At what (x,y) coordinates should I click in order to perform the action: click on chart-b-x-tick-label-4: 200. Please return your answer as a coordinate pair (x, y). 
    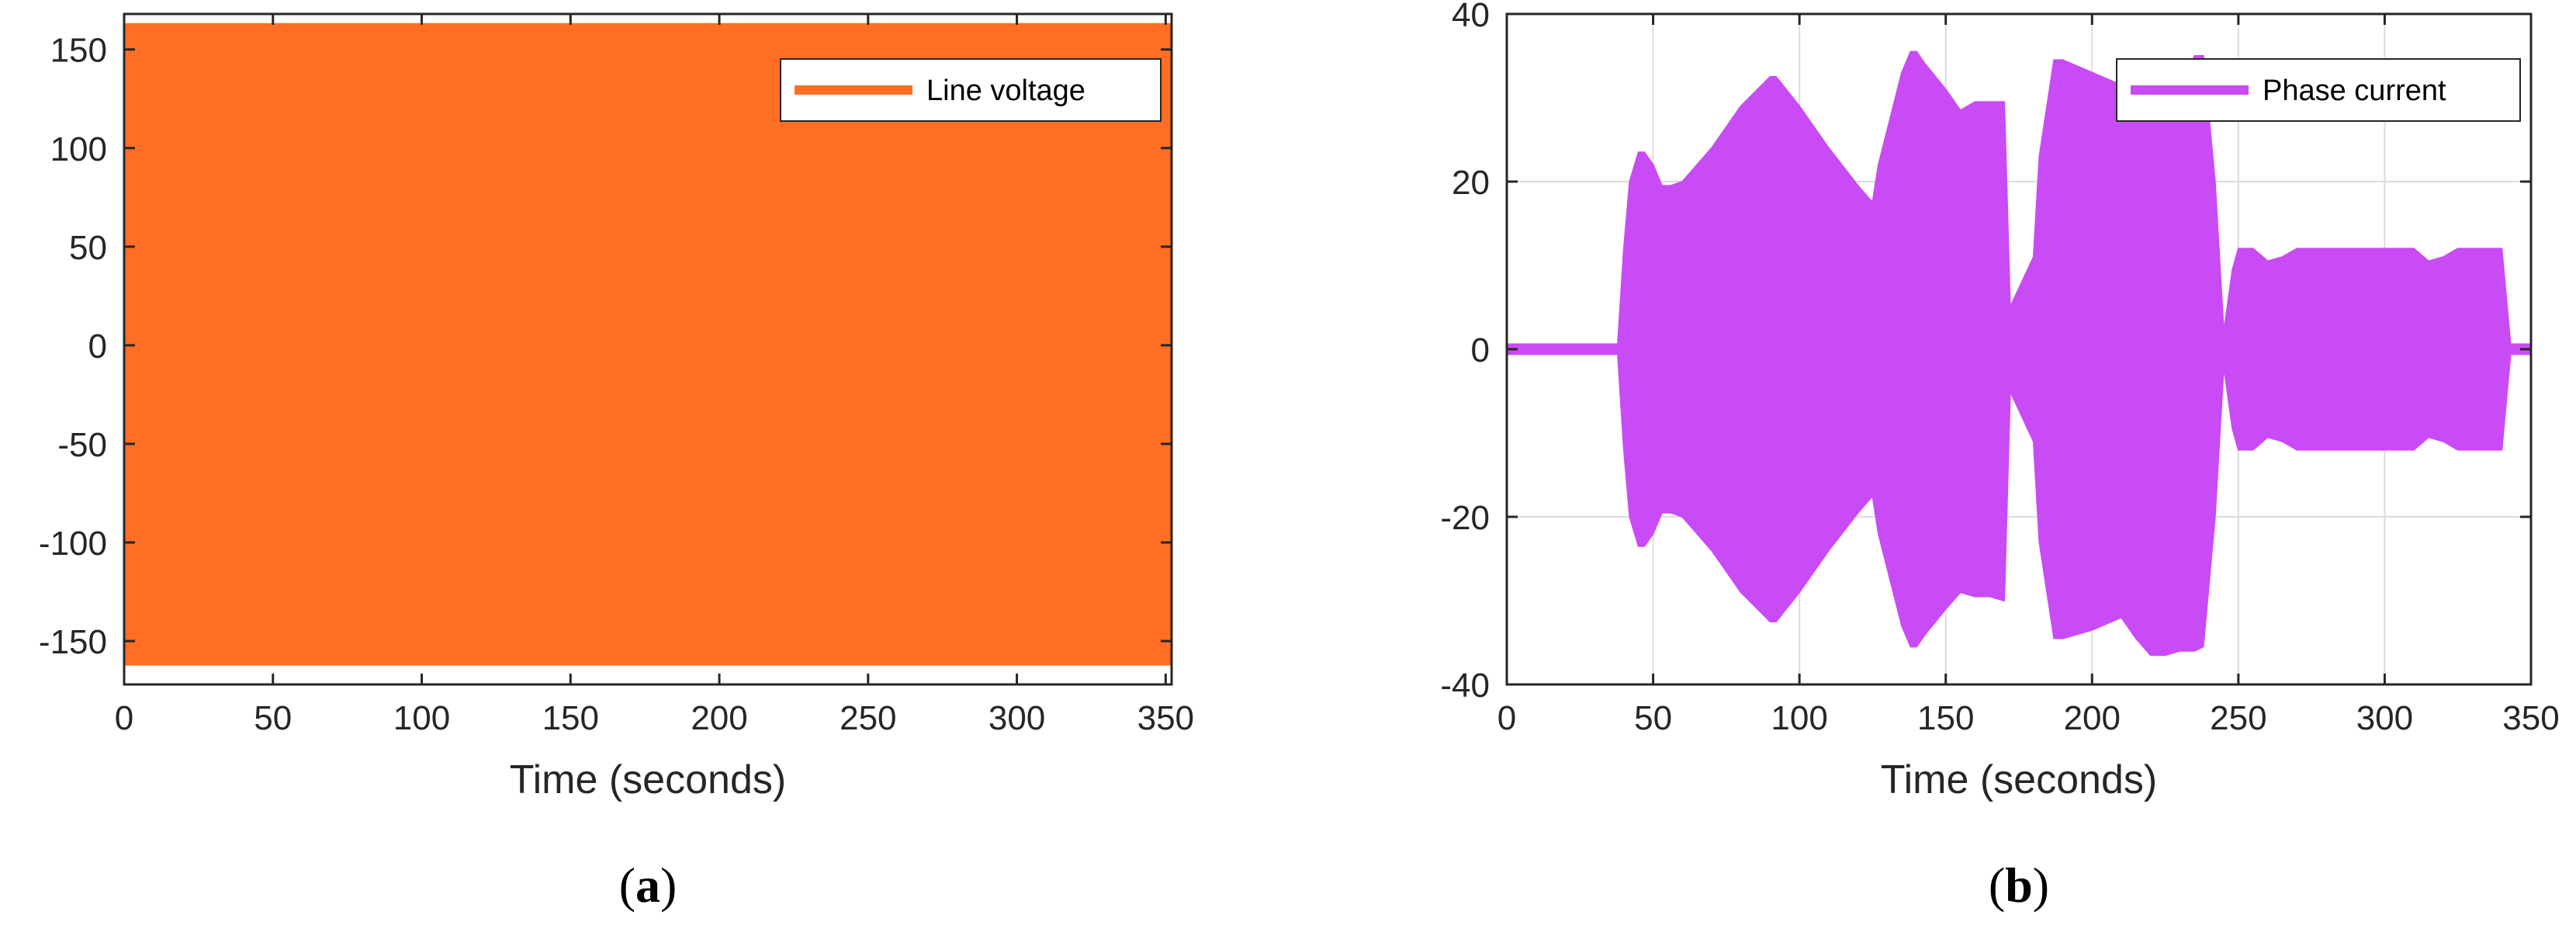
    Looking at the image, I should click on (2092, 718).